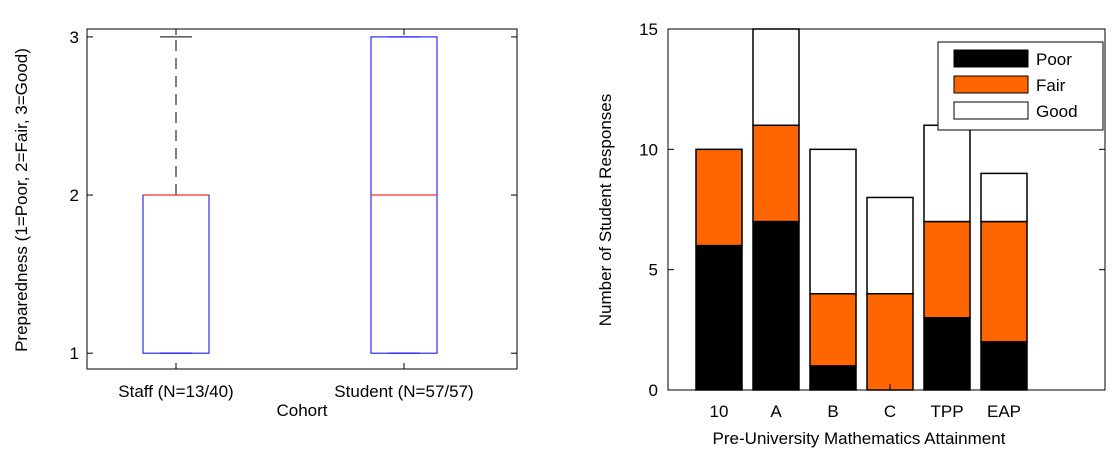 This screenshot has width=1113, height=452. I want to click on bar-chart-y-tick-label: 5, so click(653, 270).